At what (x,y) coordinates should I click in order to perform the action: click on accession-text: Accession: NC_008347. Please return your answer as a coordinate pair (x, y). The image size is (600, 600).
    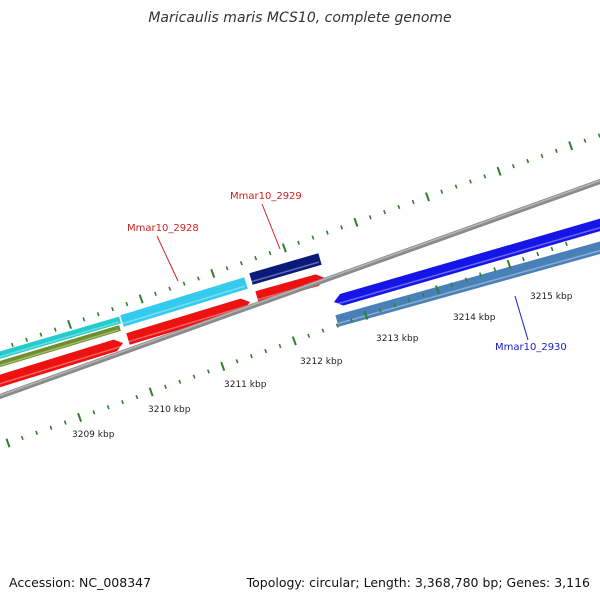
    Looking at the image, I should click on (80, 582).